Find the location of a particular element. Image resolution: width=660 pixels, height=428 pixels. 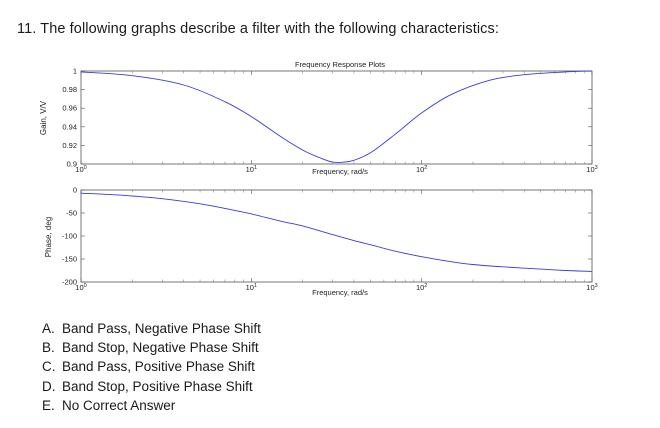

phase-x-tick-label: 10¹ is located at coordinates (251, 287).